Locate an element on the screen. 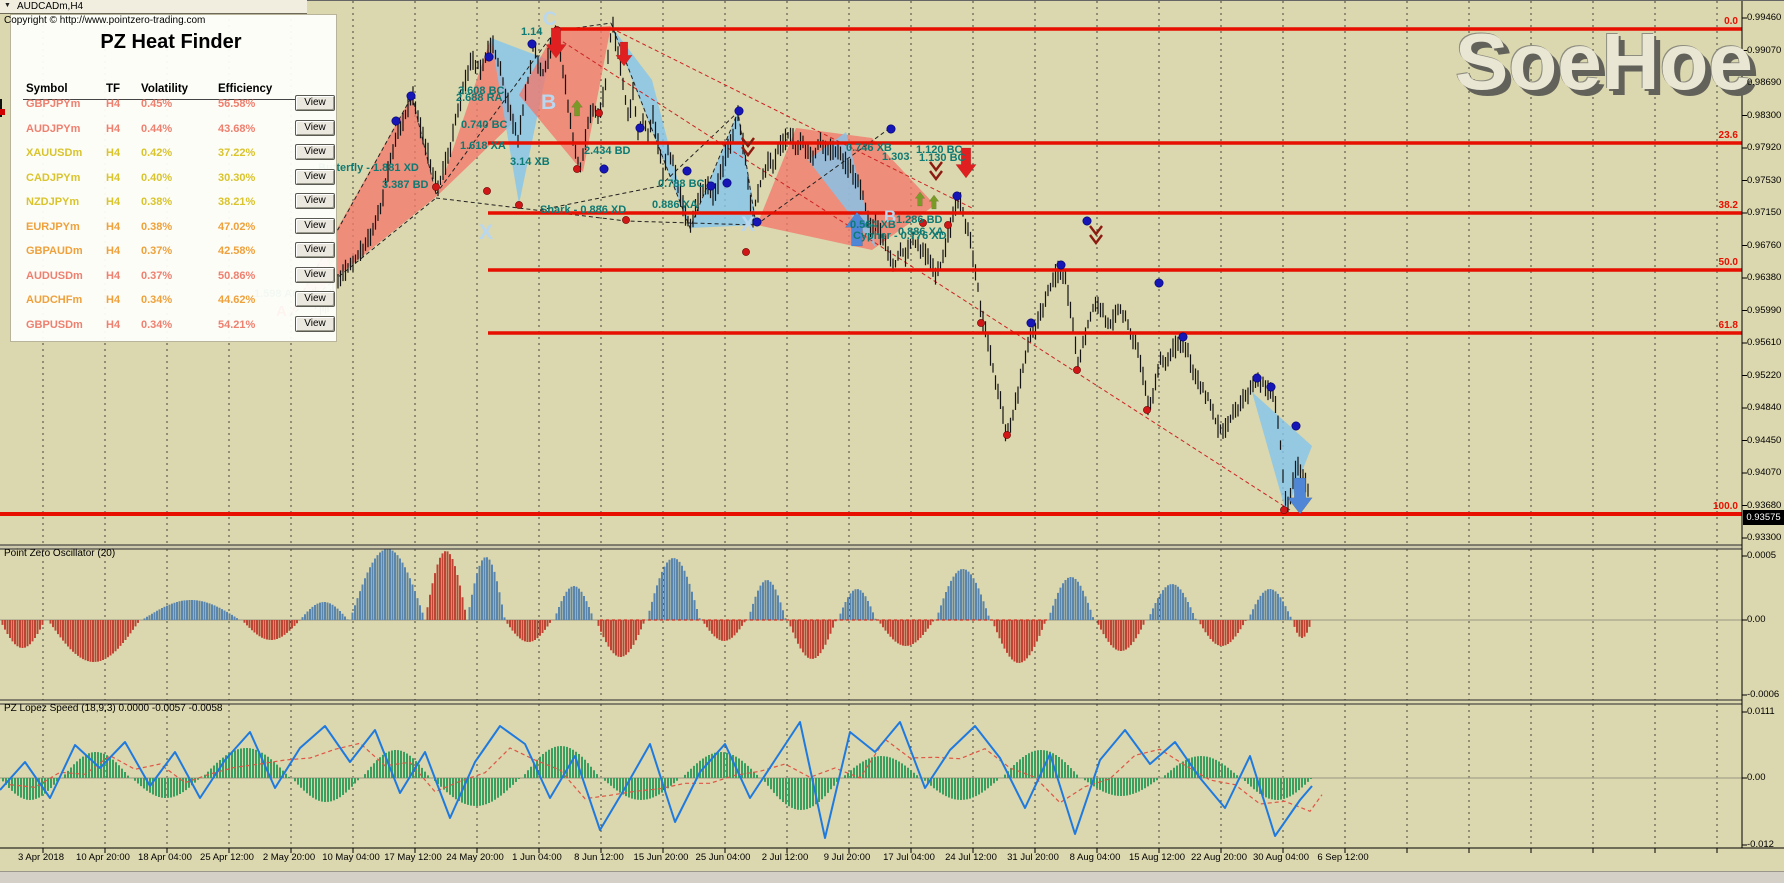 This screenshot has height=883, width=1784. time-label: 22 Aug 20:00 is located at coordinates (1219, 857).